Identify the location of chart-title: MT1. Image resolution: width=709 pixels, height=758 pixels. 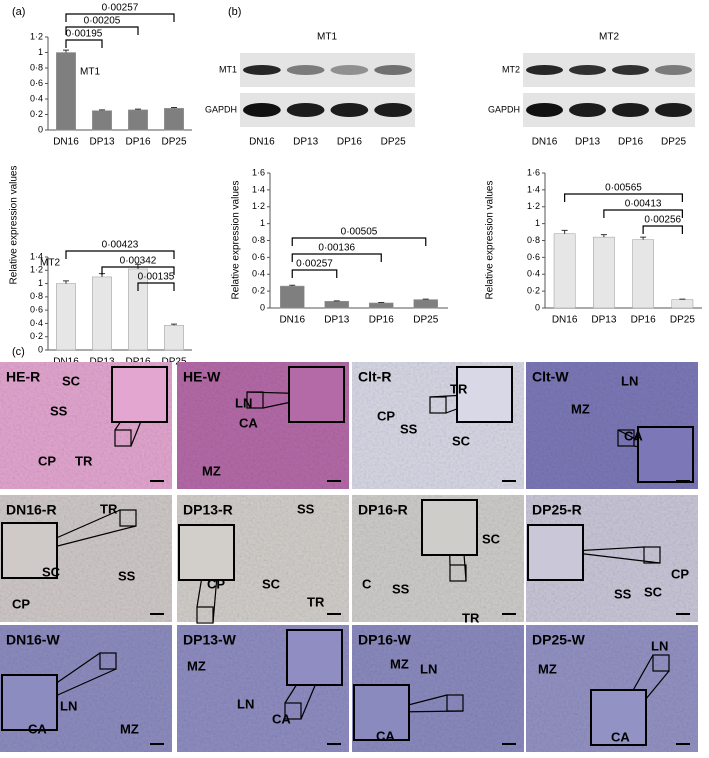
(90, 72).